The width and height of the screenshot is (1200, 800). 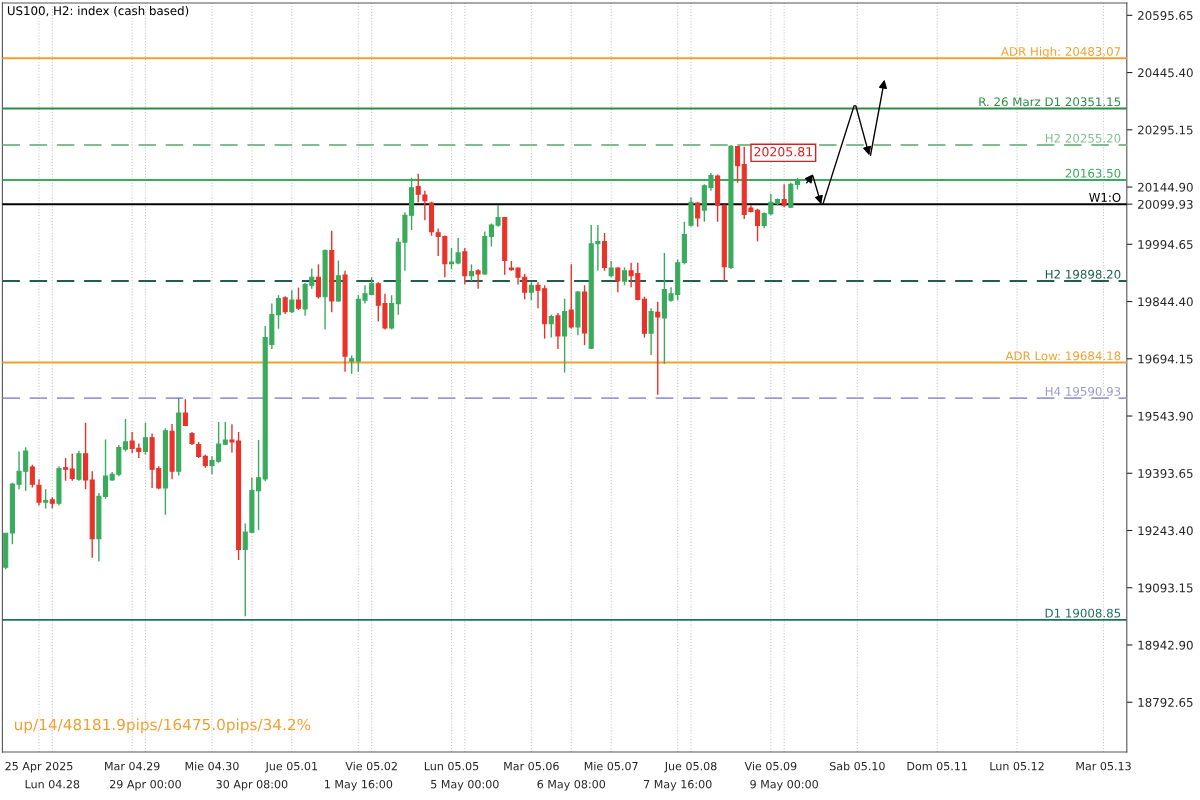 I want to click on x-tick-label: Vie 05.09, so click(x=770, y=766).